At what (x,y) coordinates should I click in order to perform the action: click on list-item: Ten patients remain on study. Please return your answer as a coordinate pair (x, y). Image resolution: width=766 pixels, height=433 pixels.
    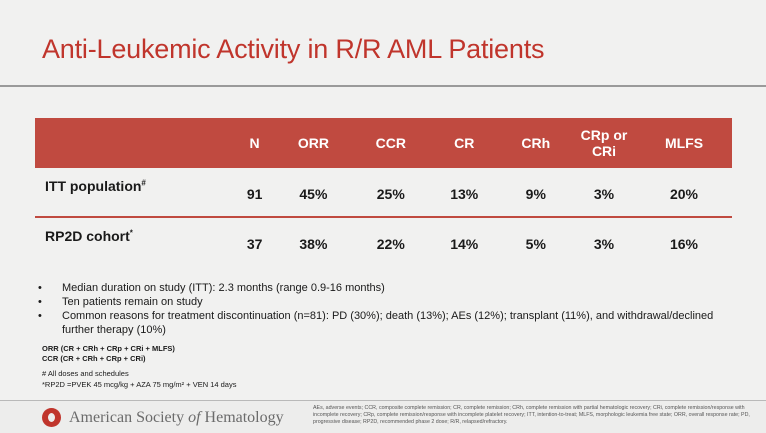
    Looking at the image, I should click on (388, 302).